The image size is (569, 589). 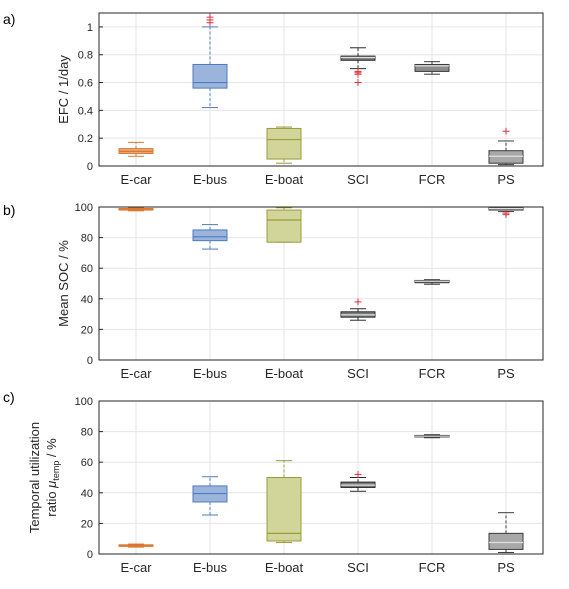 I want to click on y-axis-label-line1: Temporal utilization, so click(x=34, y=477).